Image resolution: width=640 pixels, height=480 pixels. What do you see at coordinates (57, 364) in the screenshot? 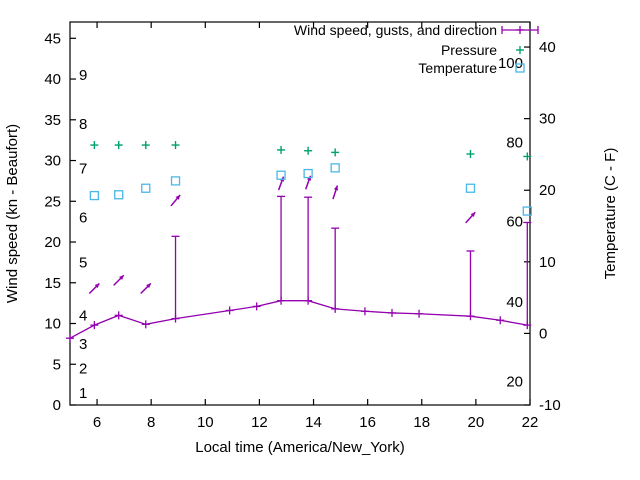
I see `y-axis-tick-label: 5` at bounding box center [57, 364].